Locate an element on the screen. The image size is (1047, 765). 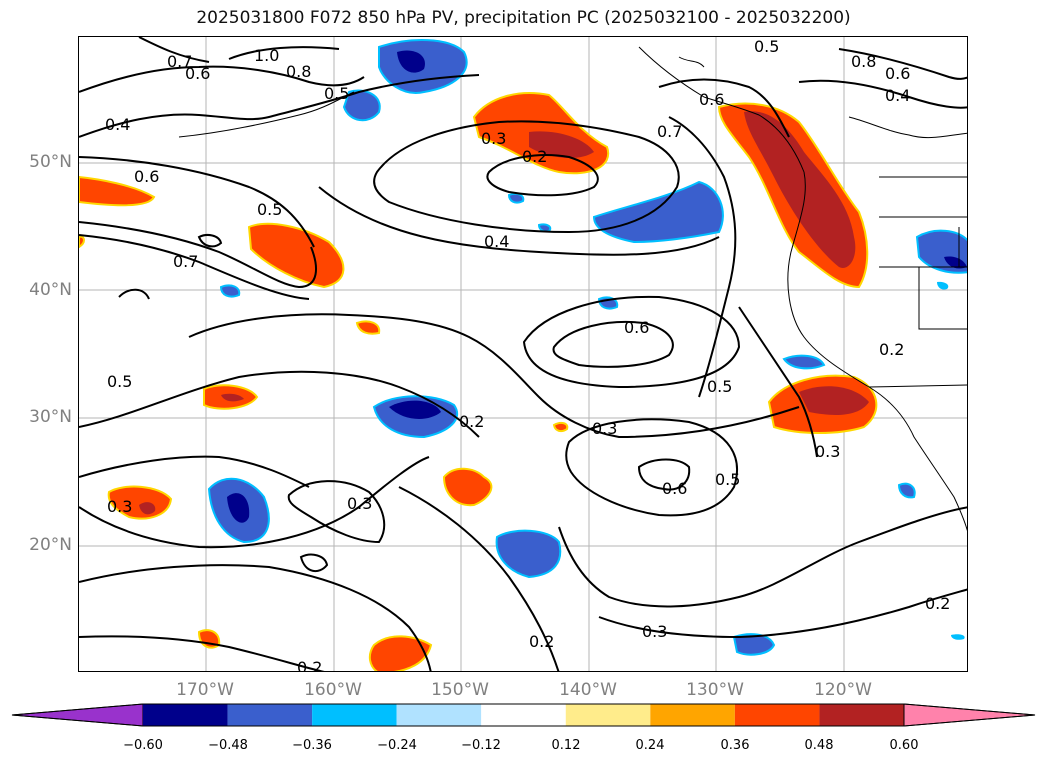
colorbar-tick: −0.60 is located at coordinates (143, 745).